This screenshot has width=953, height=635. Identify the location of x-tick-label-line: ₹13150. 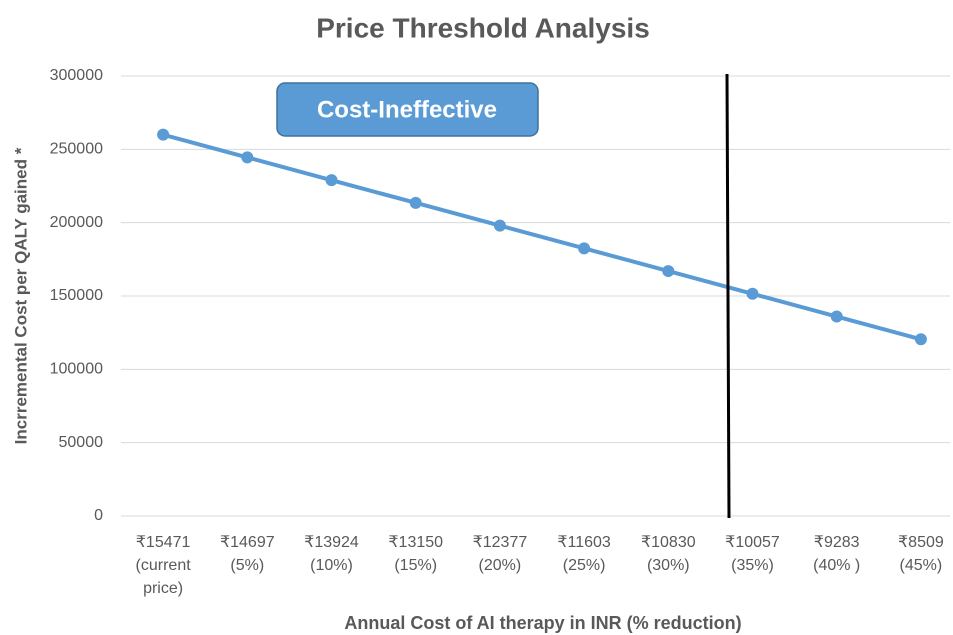
(415, 542).